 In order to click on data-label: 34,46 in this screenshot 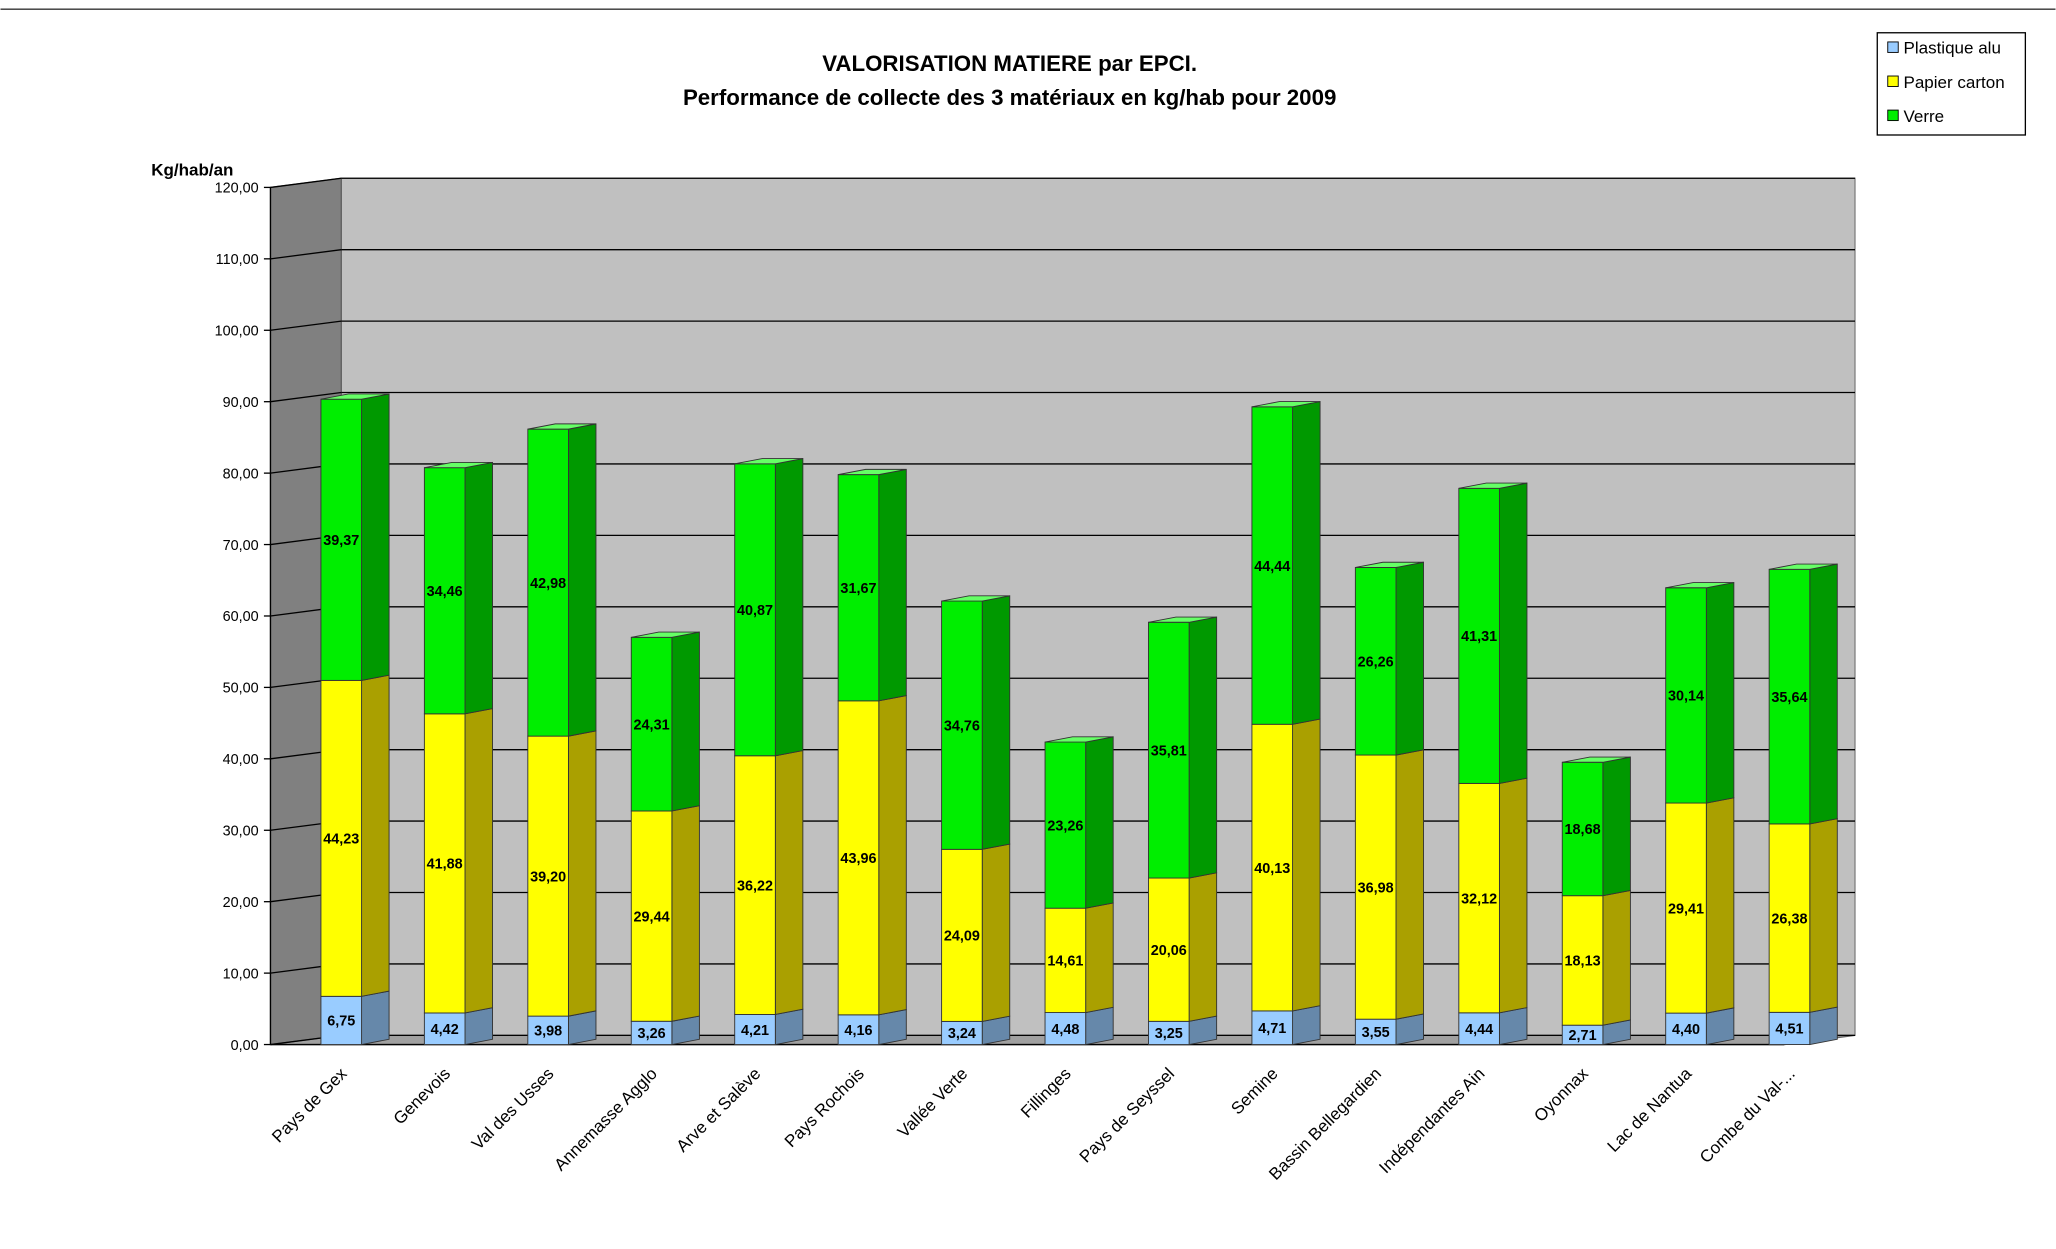, I will do `click(445, 592)`.